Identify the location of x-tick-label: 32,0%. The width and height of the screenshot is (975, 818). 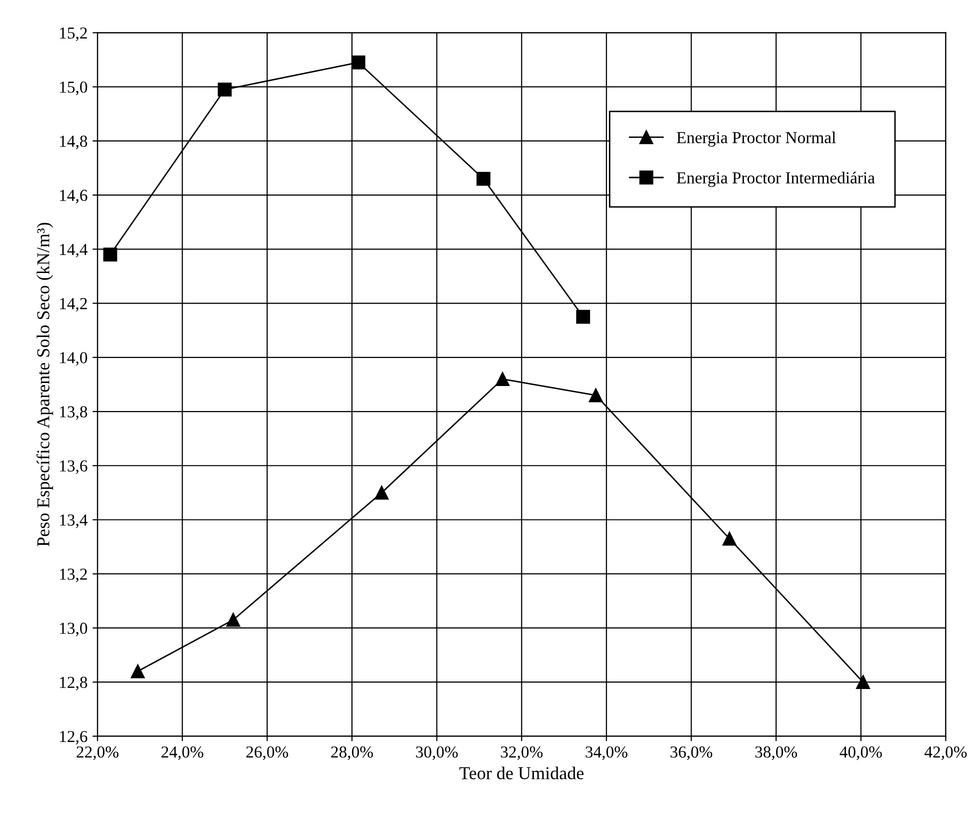
(521, 753).